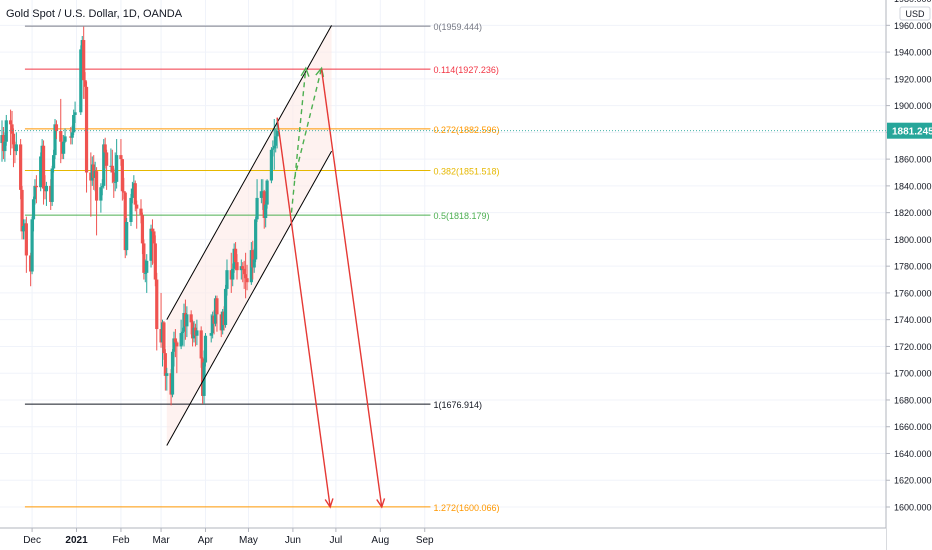 The image size is (932, 550). Describe the element at coordinates (249, 172) in the screenshot. I see `channel-upper-line` at that location.